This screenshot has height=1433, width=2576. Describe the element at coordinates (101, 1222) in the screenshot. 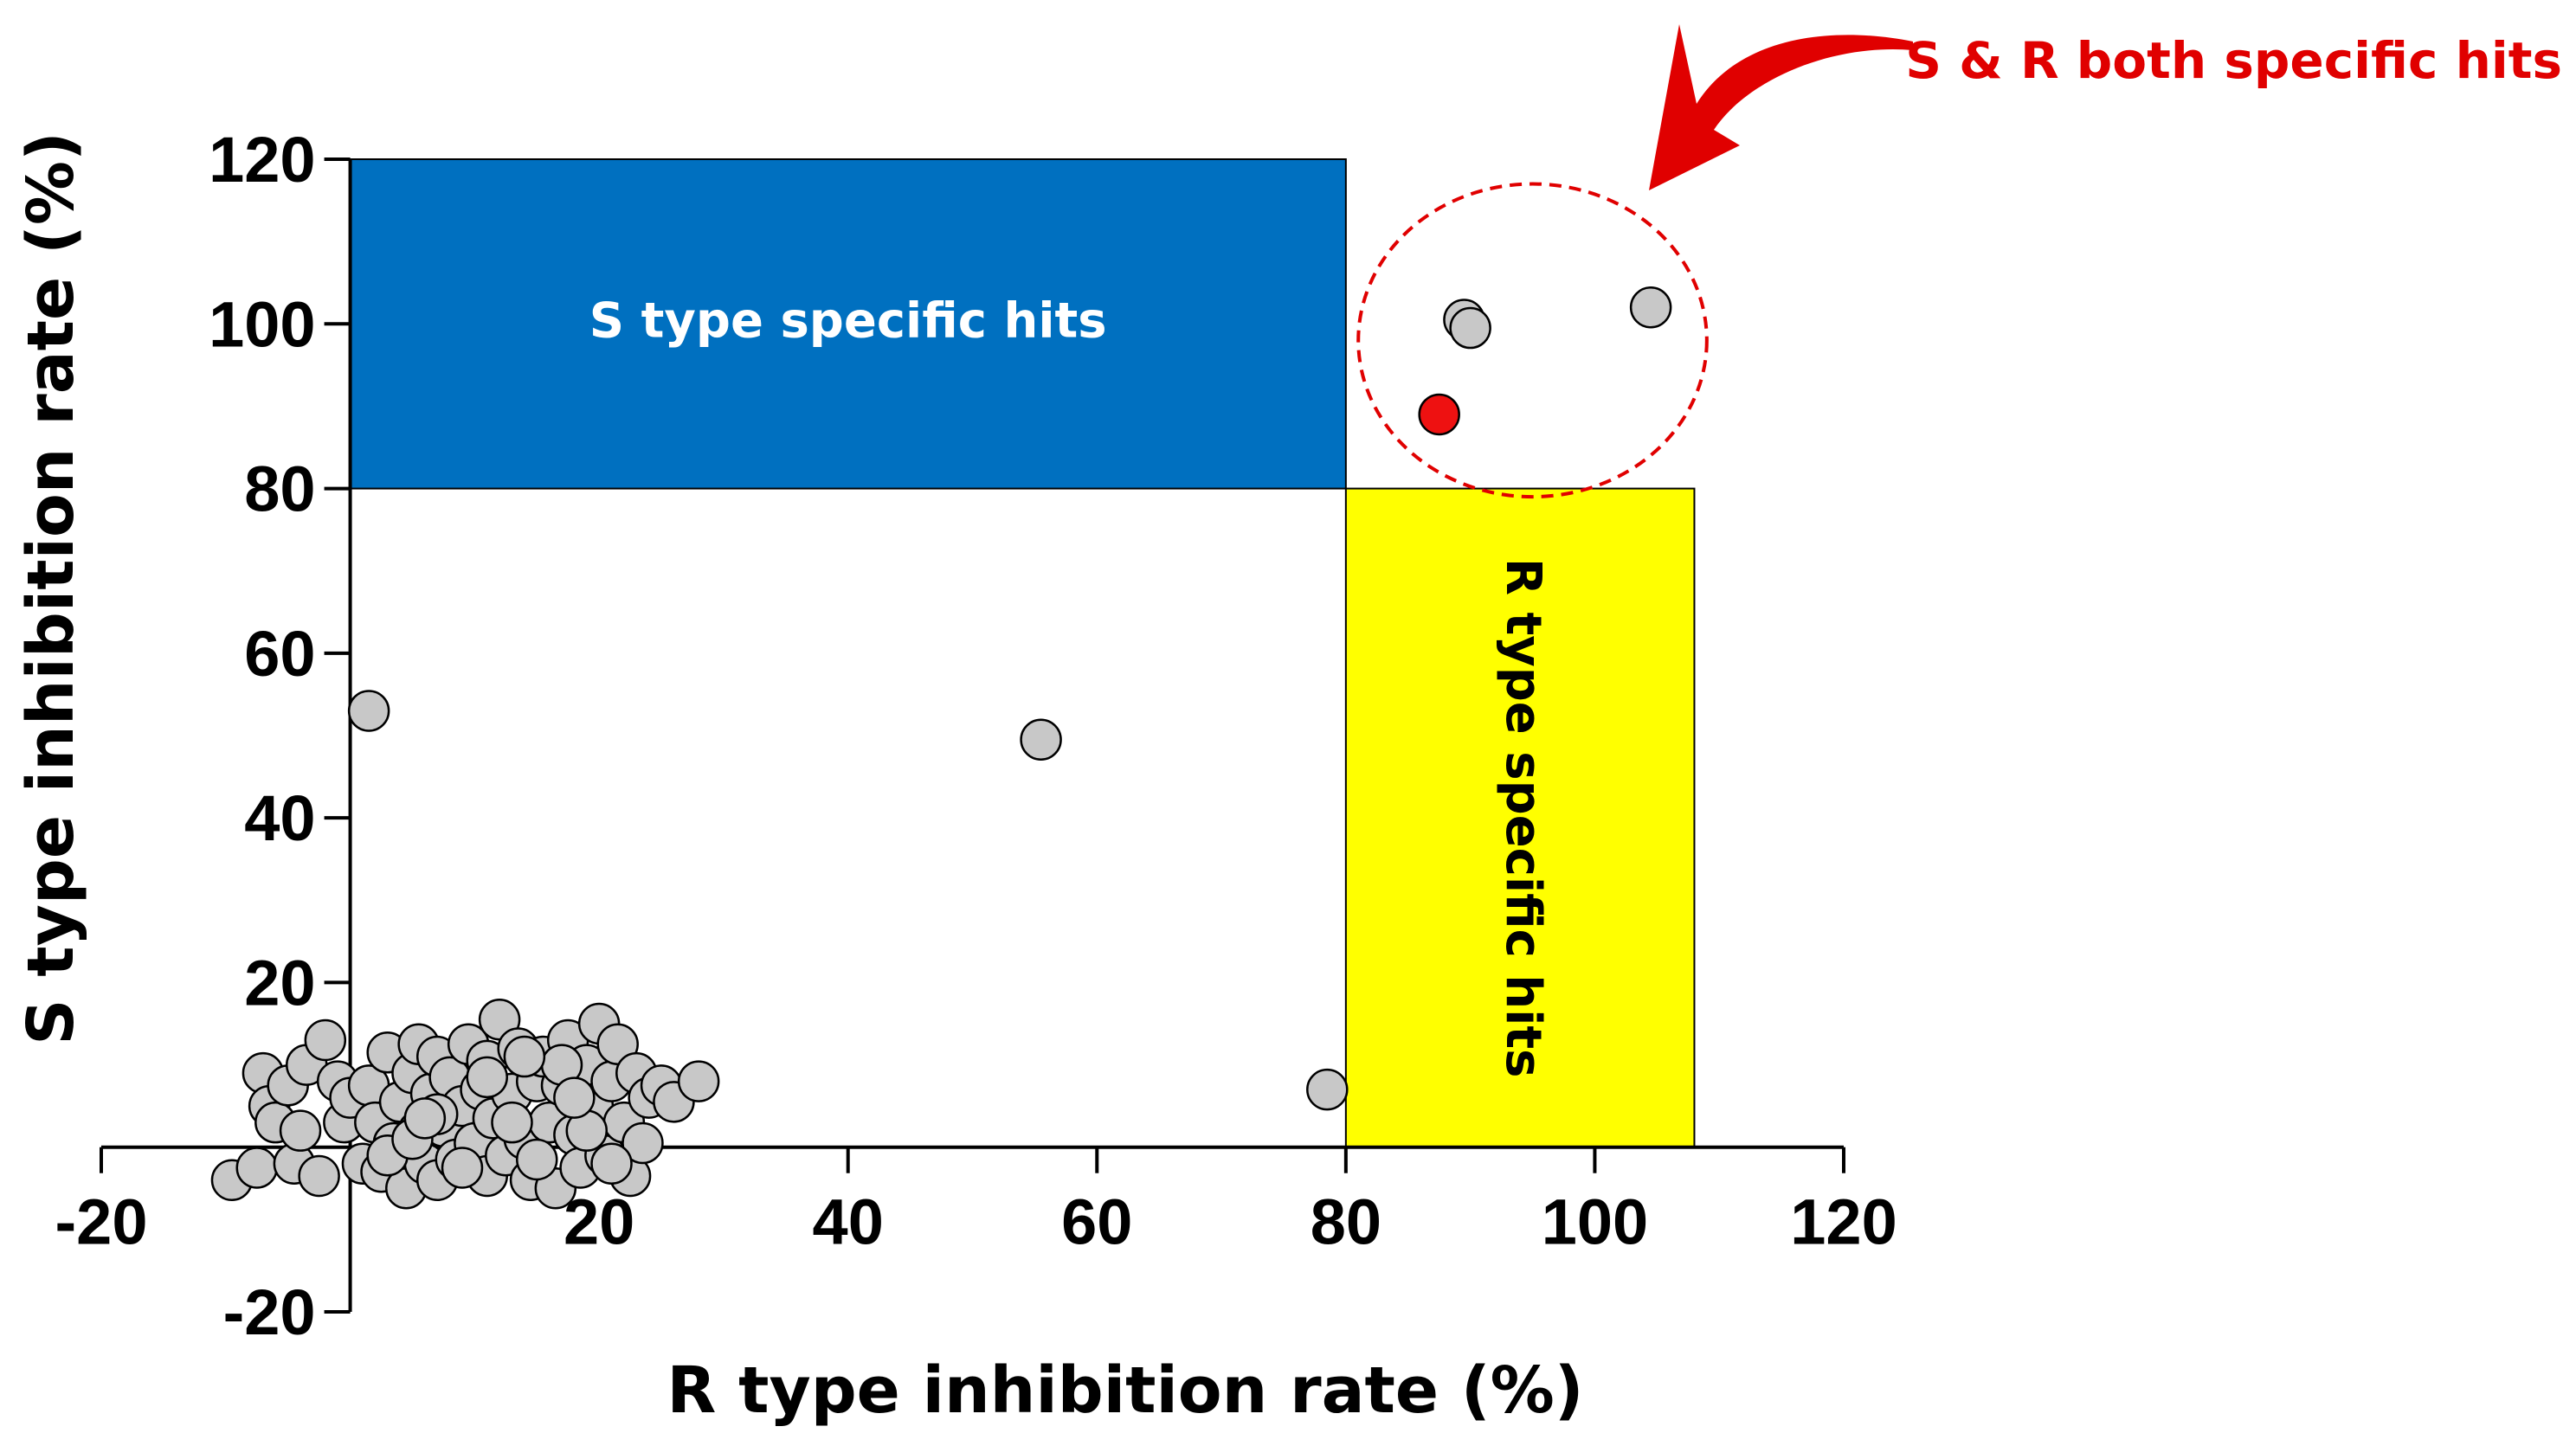

I see `x-tick-label: -20` at that location.